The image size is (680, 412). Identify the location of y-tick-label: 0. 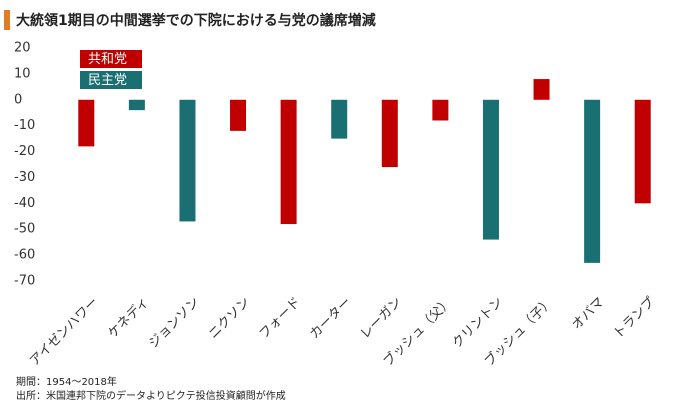
(18, 99).